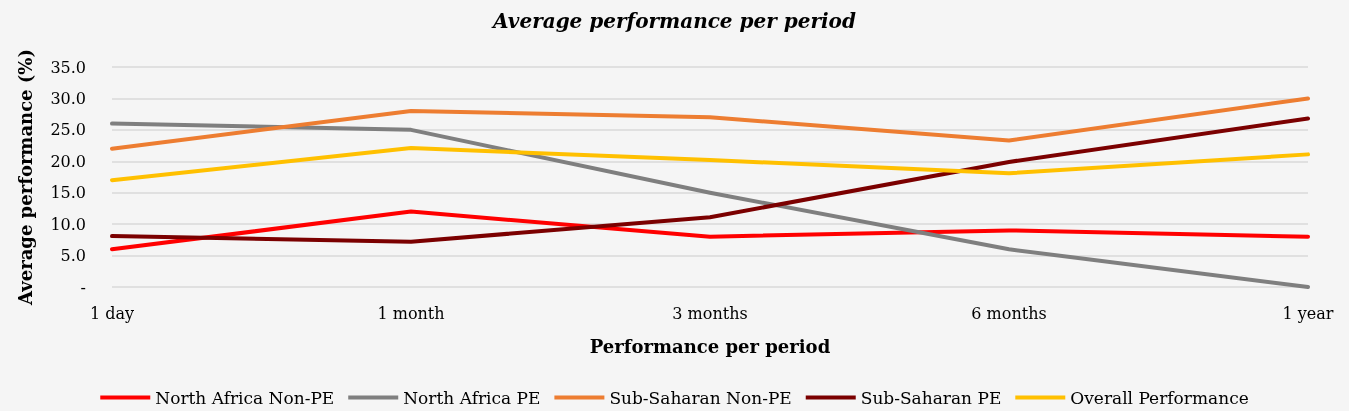 This screenshot has height=411, width=1349. I want to click on x-tick-label: 3 months, so click(710, 313).